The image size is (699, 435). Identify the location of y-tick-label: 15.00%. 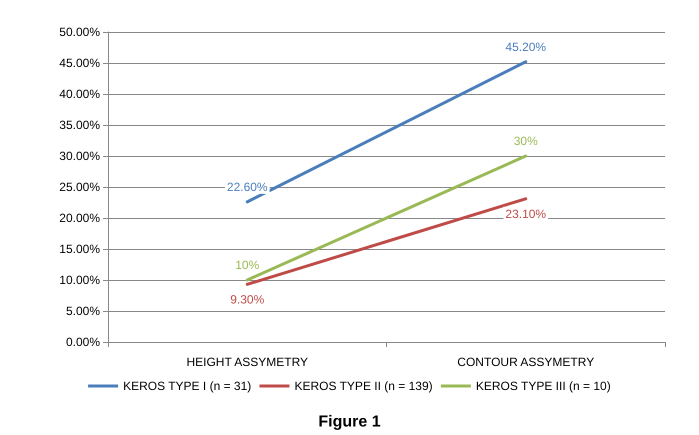
(79, 249).